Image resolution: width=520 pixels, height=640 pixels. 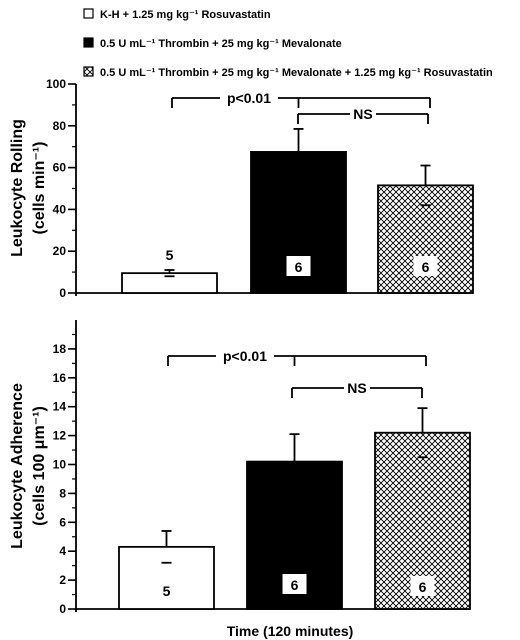 I want to click on rolling-n-label-3: 6, so click(x=426, y=267).